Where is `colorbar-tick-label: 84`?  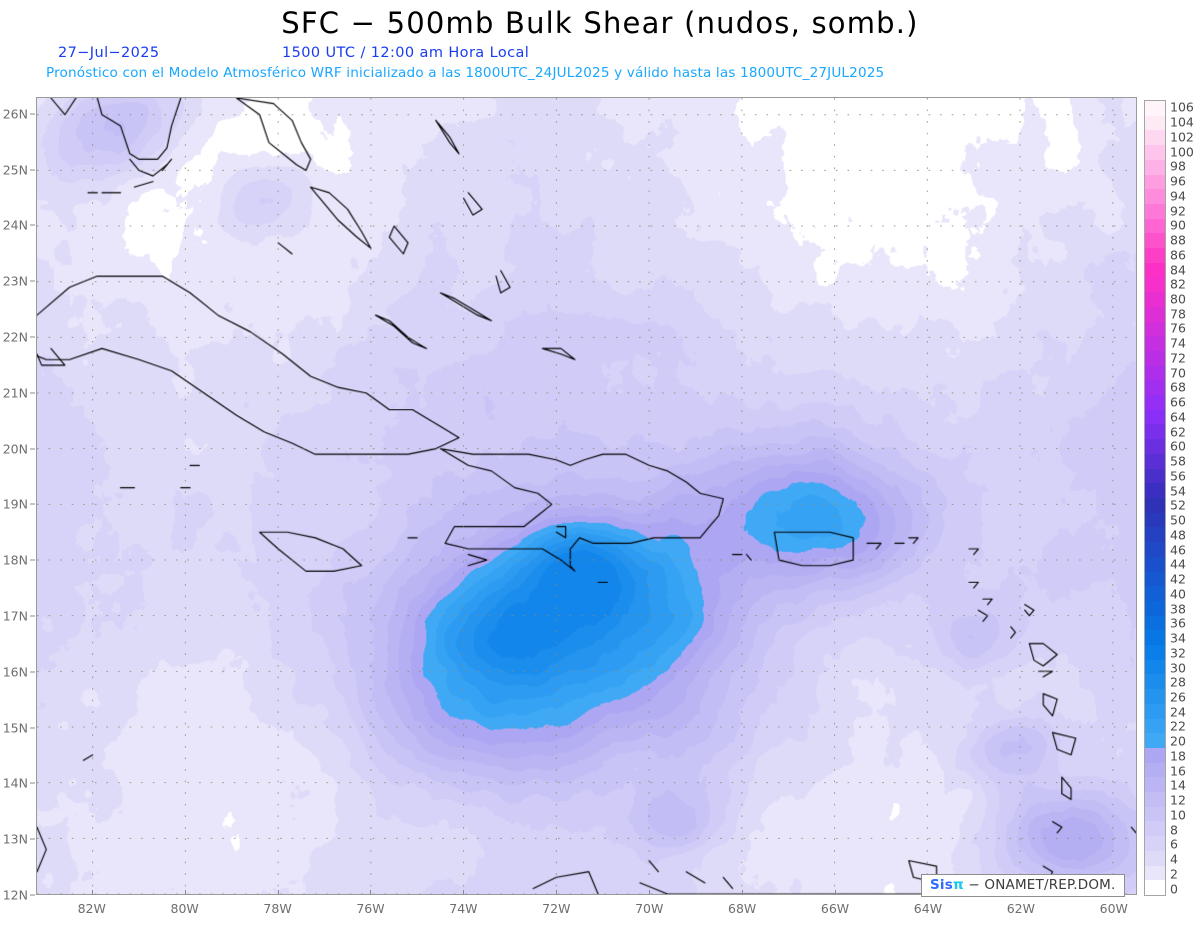
colorbar-tick-label: 84 is located at coordinates (1178, 270).